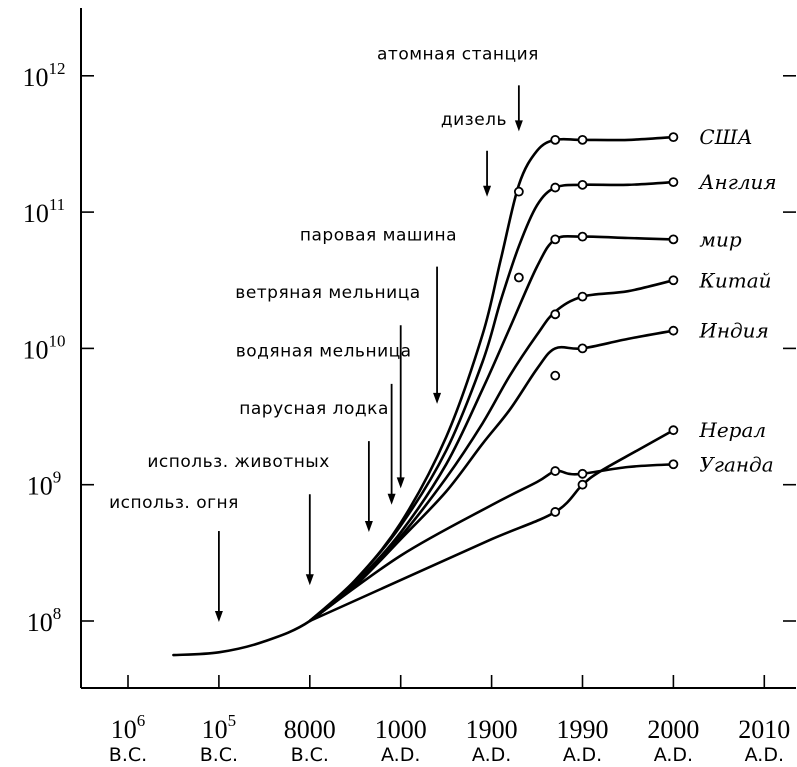 The height and width of the screenshot is (767, 797). I want to click on x-tick-value: 1000, so click(401, 729).